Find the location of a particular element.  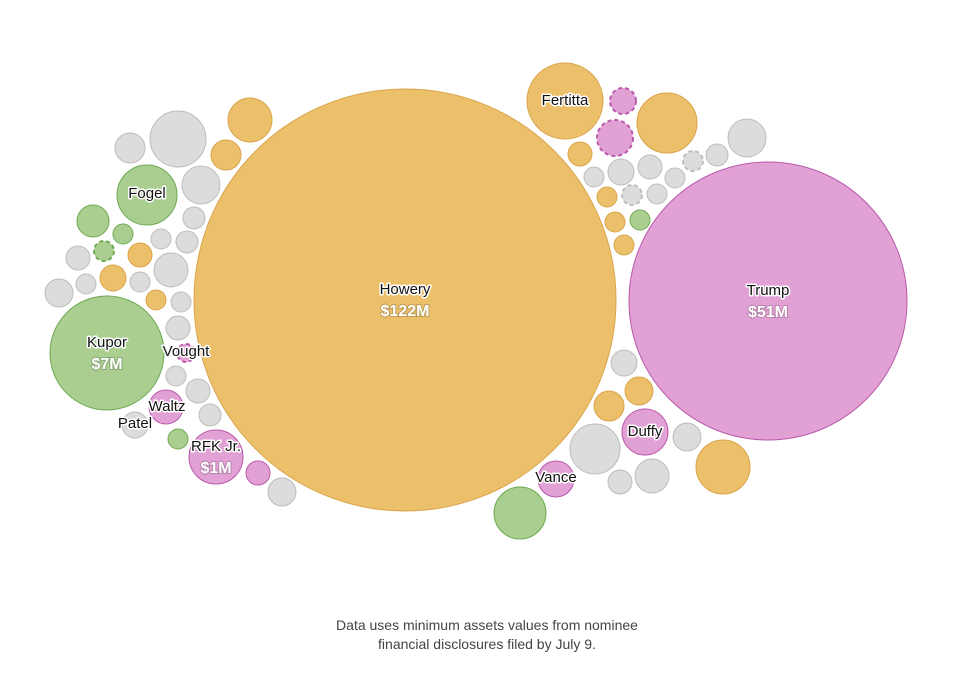

label-waltz: Waltz is located at coordinates (167, 406).